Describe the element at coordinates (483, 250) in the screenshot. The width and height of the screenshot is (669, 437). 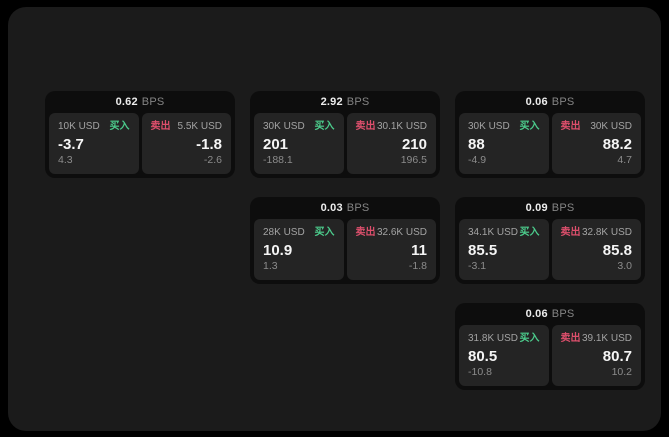
I see `buy-price: 85.5` at that location.